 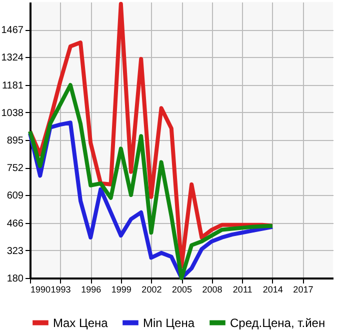 I want to click on x-tick-label: 1996, so click(x=91, y=289).